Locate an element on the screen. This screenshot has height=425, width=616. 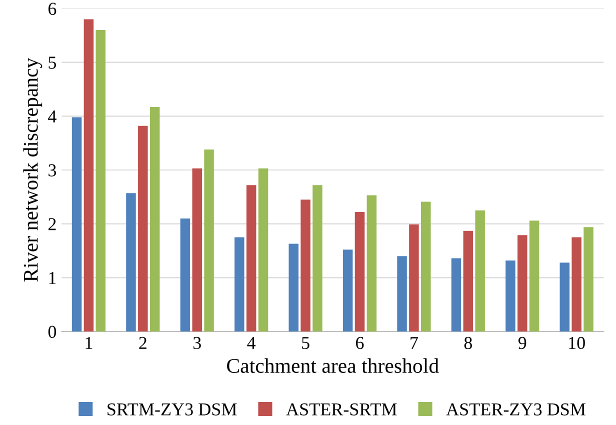
y-tick-label: 6 is located at coordinates (52, 8).